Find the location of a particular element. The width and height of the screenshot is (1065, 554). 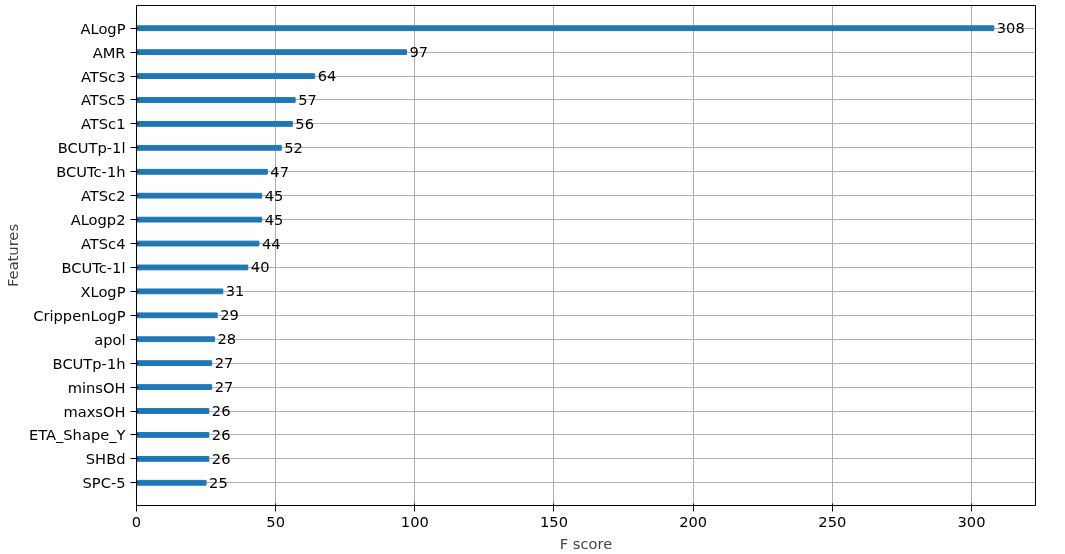

y-tick-label: ATSc2 is located at coordinates (103, 196).